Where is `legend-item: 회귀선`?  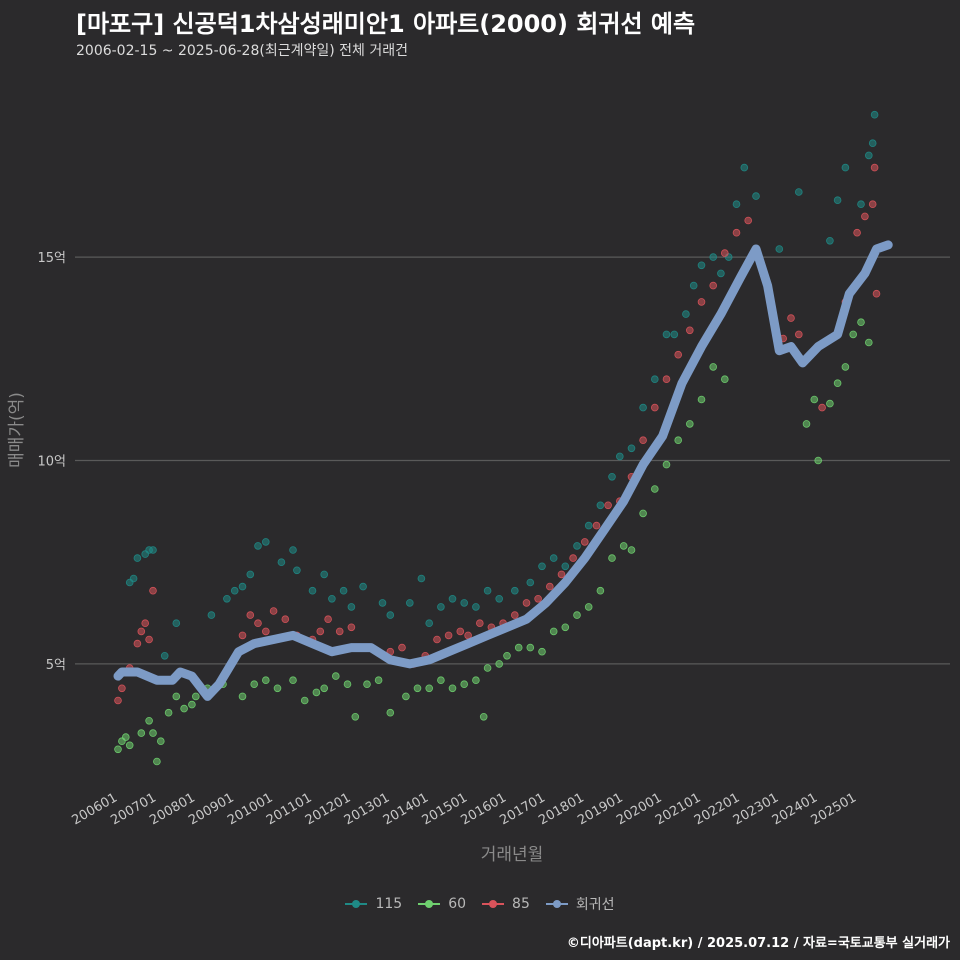
legend-item: 회귀선 is located at coordinates (580, 904).